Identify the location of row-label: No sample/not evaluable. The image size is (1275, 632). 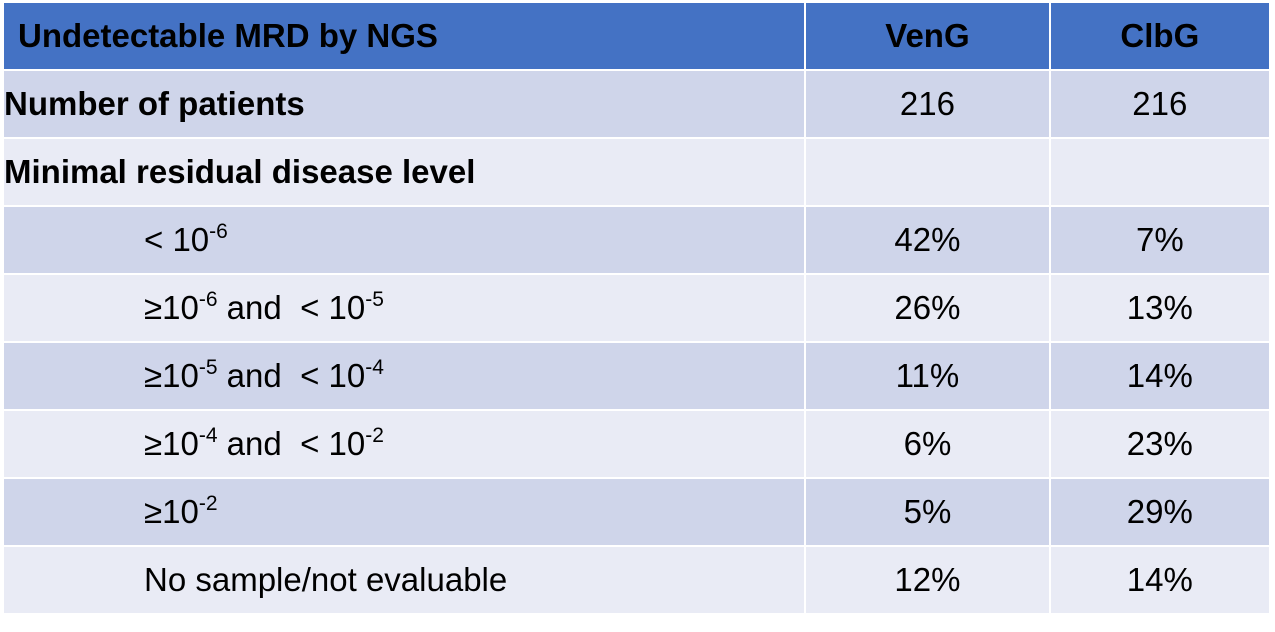
(404, 580).